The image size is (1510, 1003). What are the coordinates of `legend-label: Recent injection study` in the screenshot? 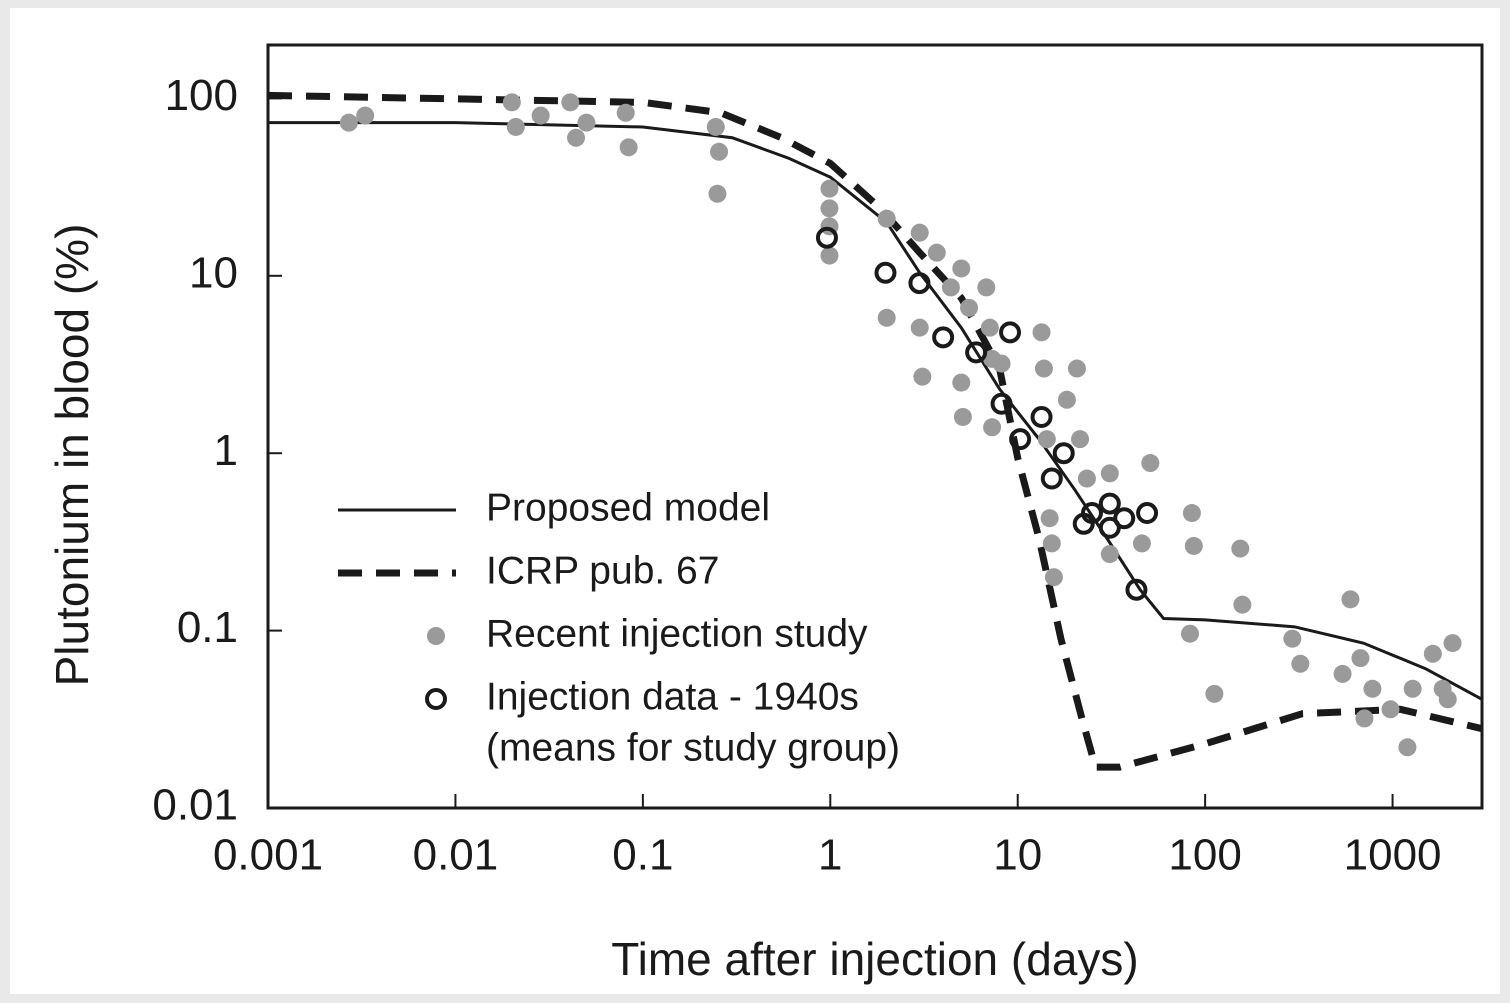 It's located at (677, 633).